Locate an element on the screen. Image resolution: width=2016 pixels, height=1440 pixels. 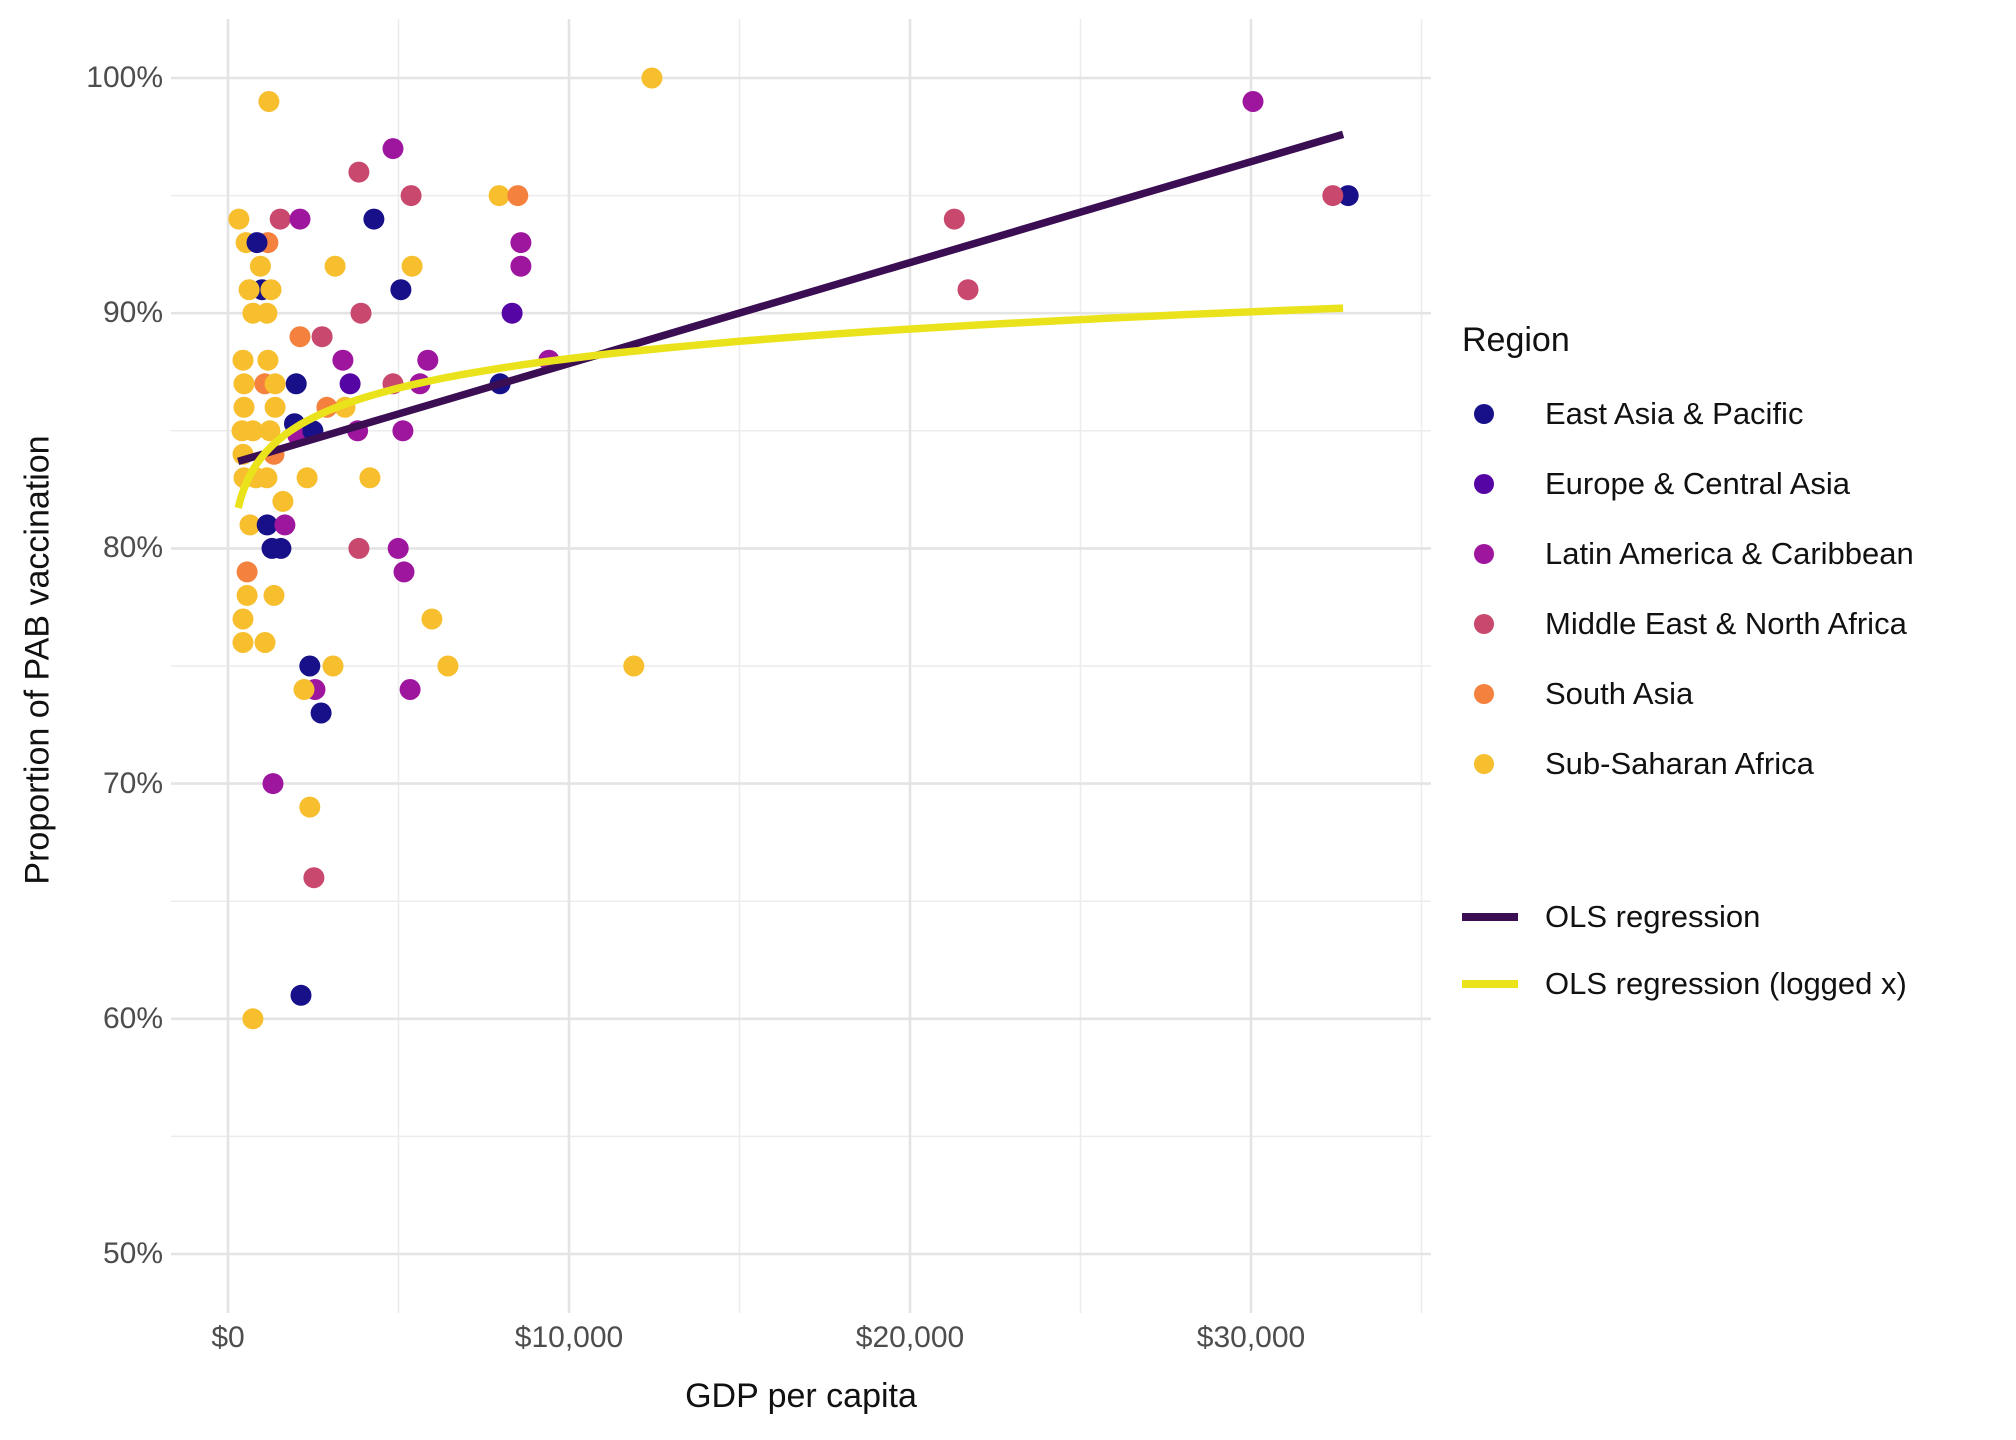
legend-item-label: Middle East & North Africa is located at coordinates (1726, 623).